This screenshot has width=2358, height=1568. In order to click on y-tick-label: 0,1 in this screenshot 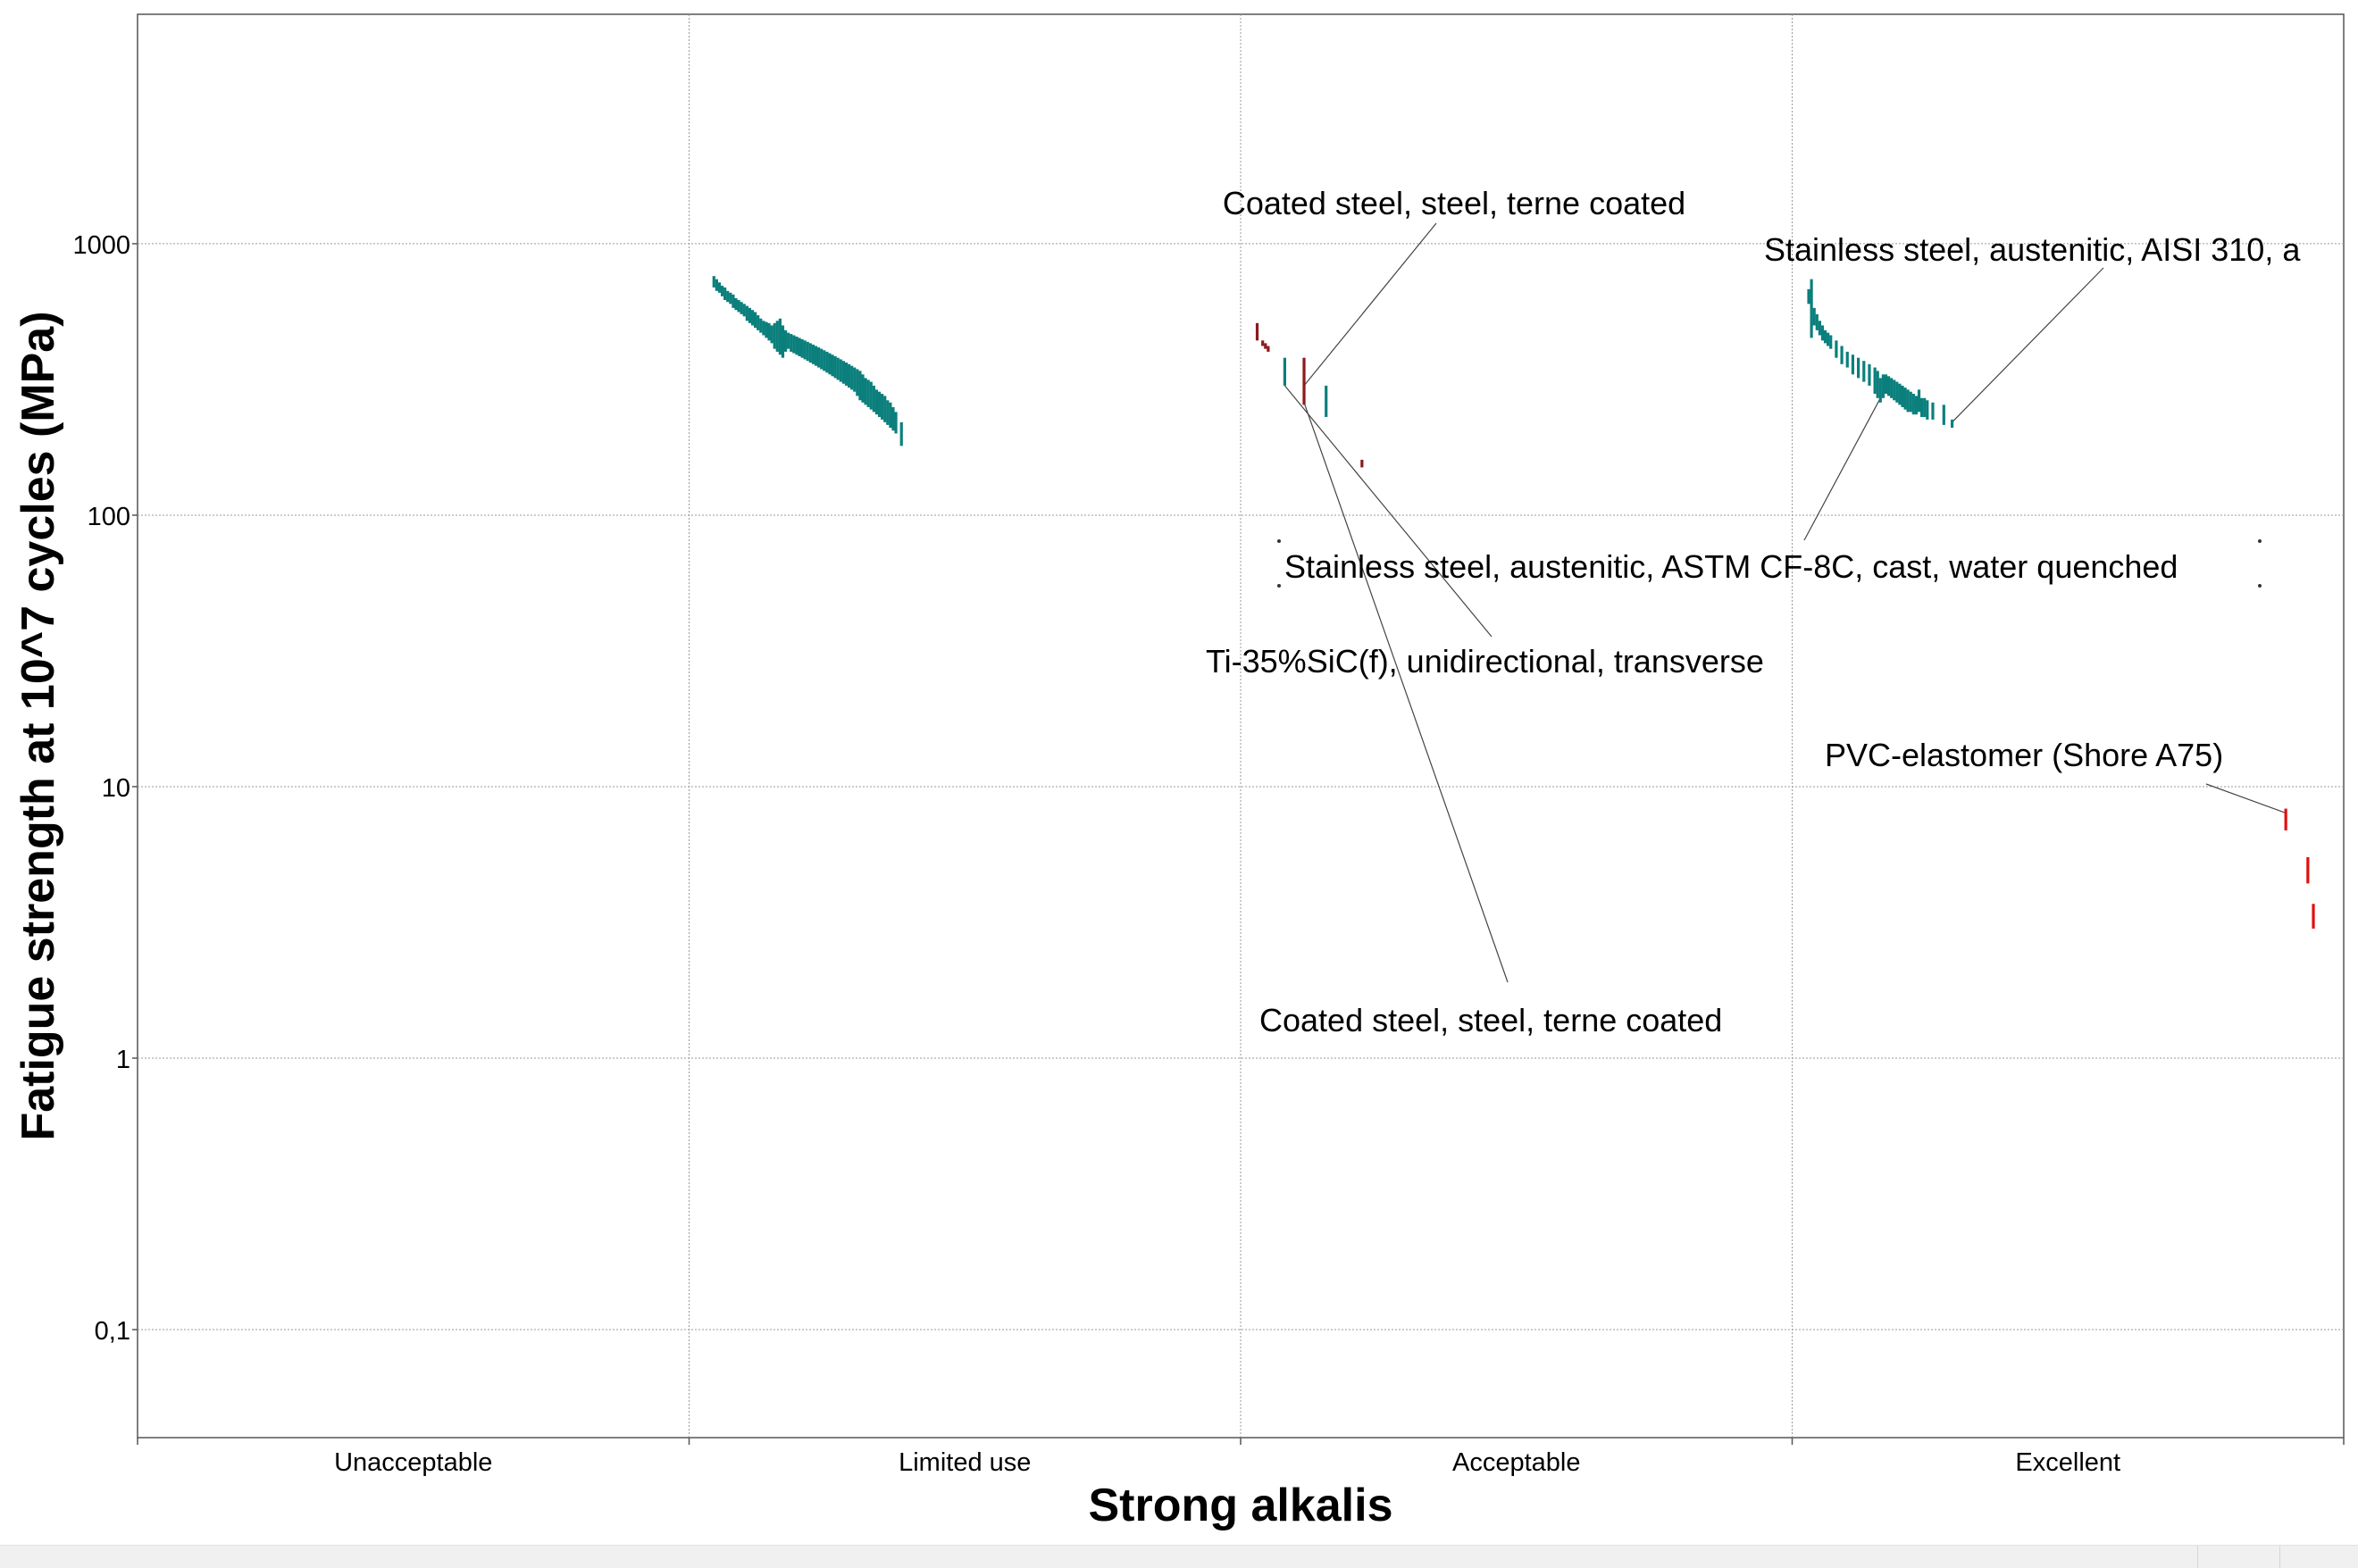, I will do `click(112, 1331)`.